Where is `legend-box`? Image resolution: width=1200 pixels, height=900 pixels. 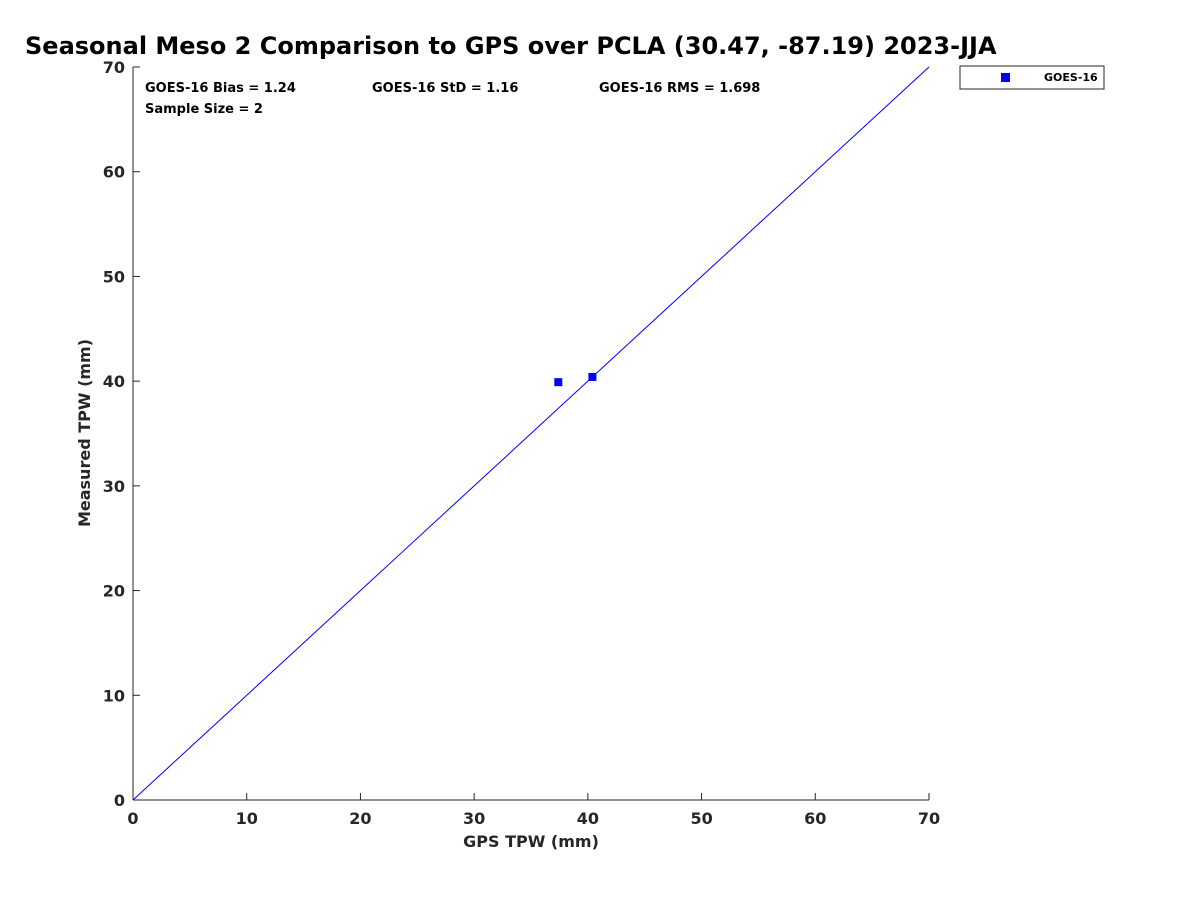 legend-box is located at coordinates (1032, 77).